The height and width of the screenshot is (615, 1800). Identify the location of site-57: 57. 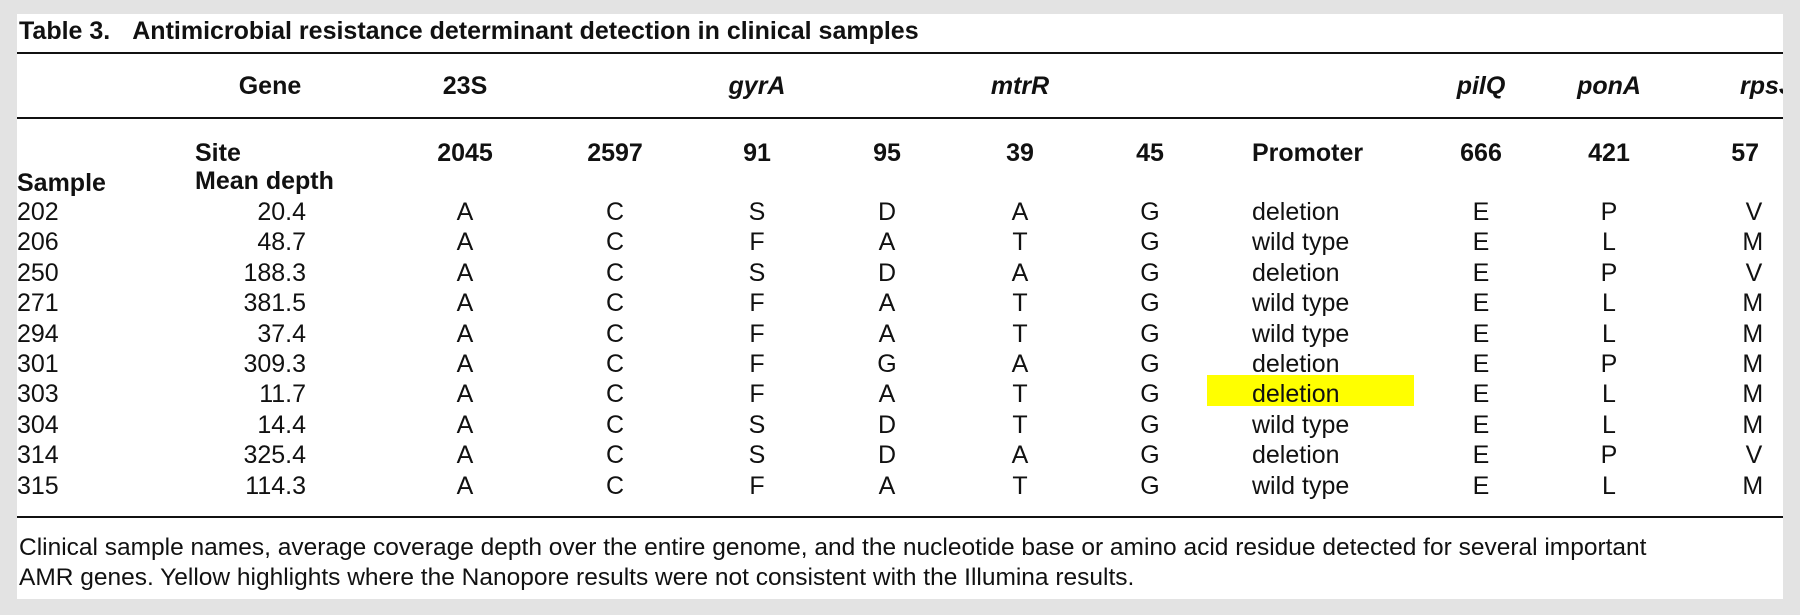
(1745, 153).